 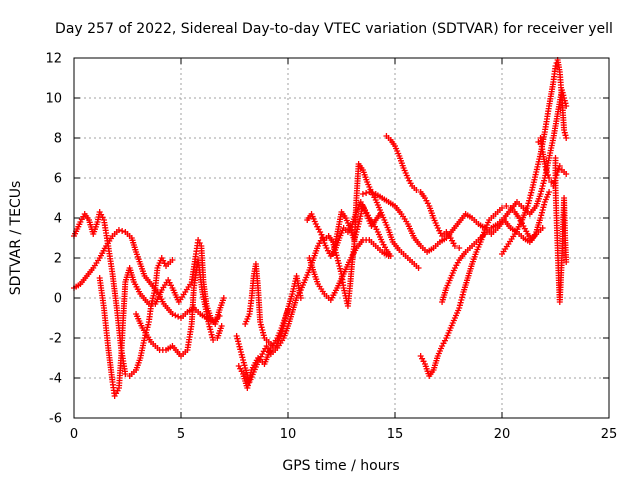 What do you see at coordinates (561, 230) in the screenshot?
I see `series-prn-p` at bounding box center [561, 230].